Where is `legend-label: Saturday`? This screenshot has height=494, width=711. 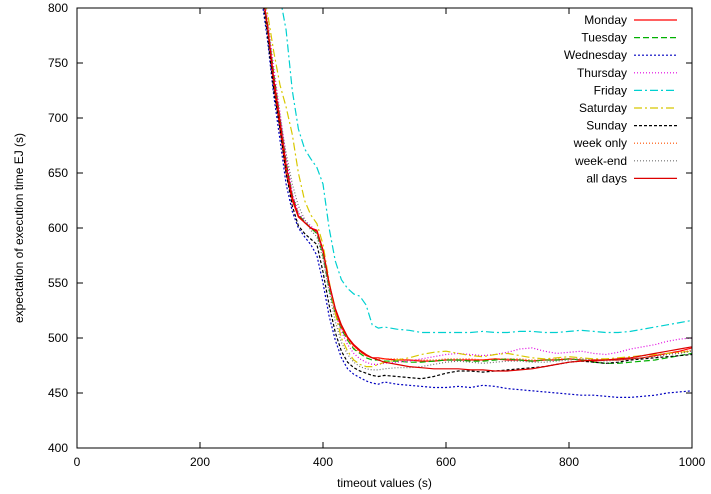
legend-label: Saturday is located at coordinates (603, 108).